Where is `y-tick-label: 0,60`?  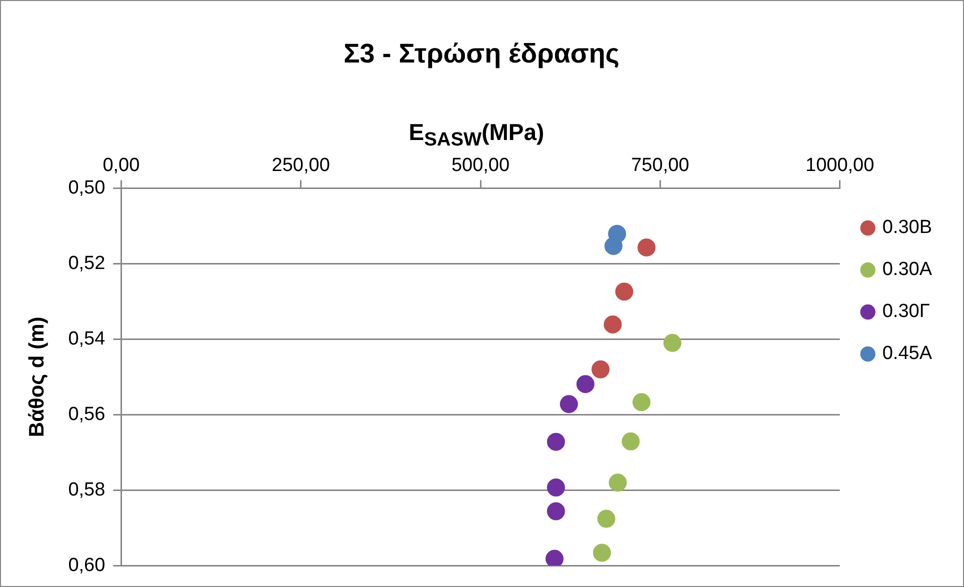
y-tick-label: 0,60 is located at coordinates (87, 565).